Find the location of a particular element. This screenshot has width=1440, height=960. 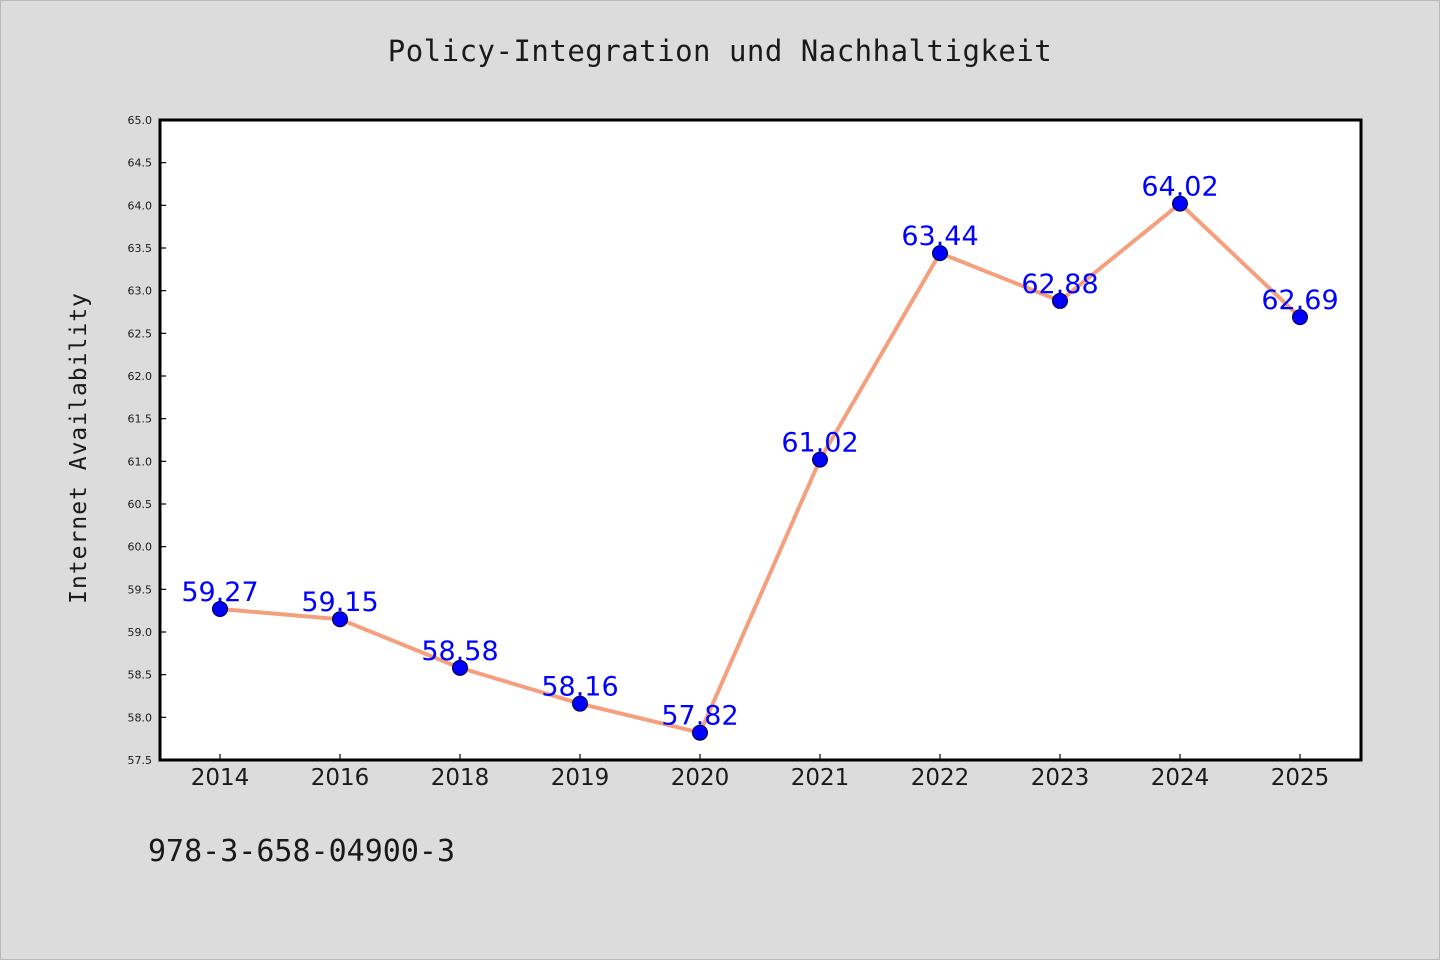

data-label: 59.15 is located at coordinates (339, 602).